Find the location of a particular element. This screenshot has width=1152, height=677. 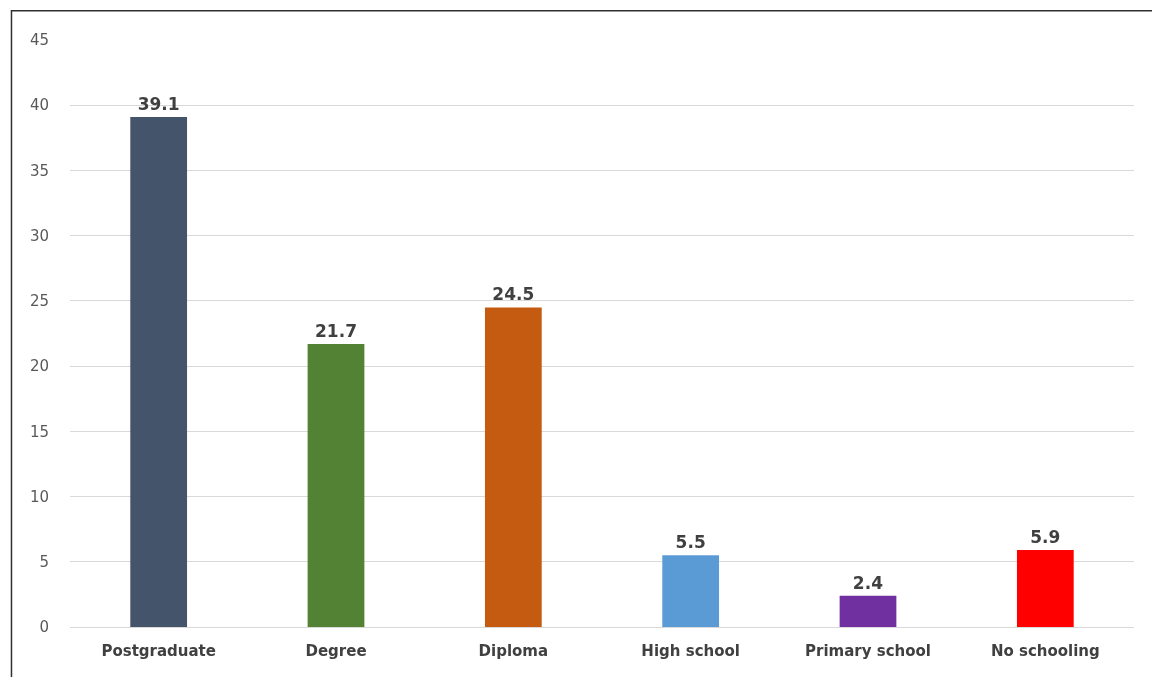

data-label: 5.5 is located at coordinates (690, 542).